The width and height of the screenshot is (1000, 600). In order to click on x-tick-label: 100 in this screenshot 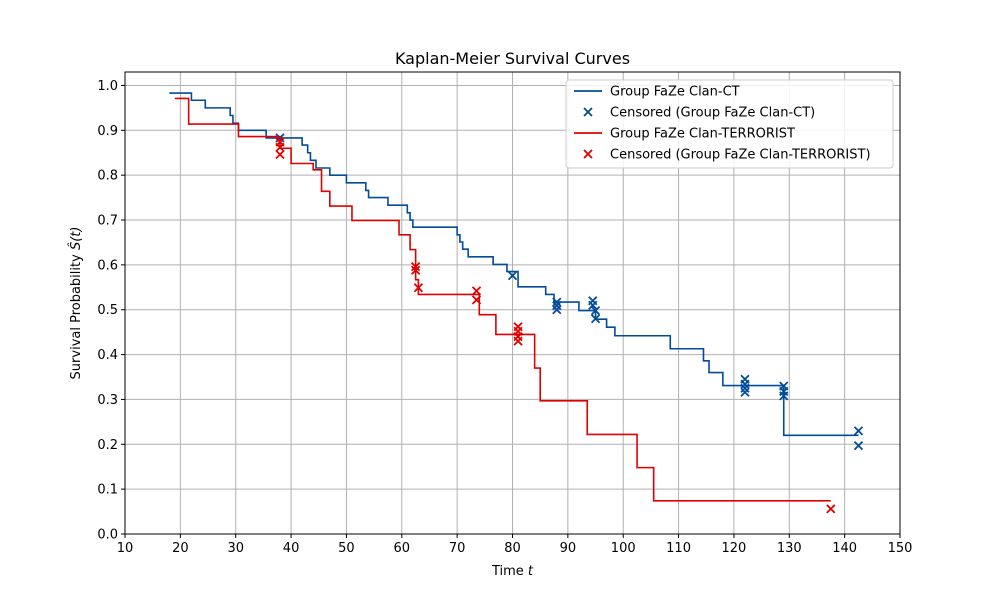, I will do `click(623, 548)`.